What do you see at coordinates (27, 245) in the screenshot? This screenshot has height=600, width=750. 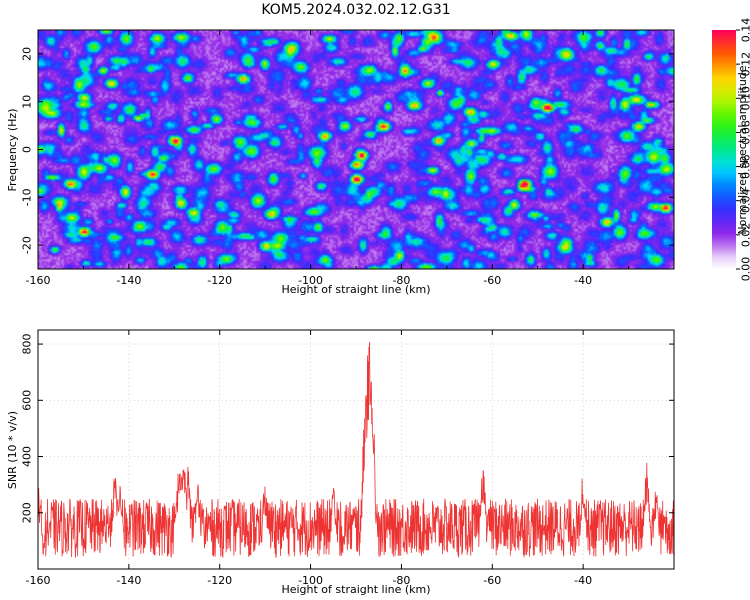 I see `y-tick-label: -20` at bounding box center [27, 245].